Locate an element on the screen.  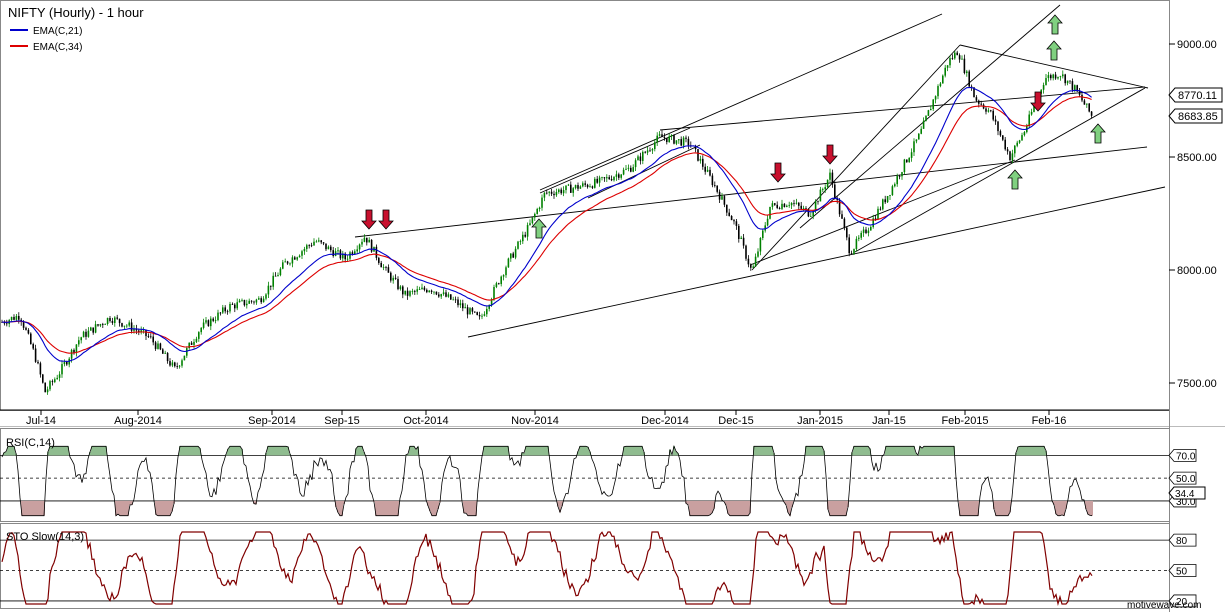
legend-ema34-label: EMA(C,34) is located at coordinates (57, 47).